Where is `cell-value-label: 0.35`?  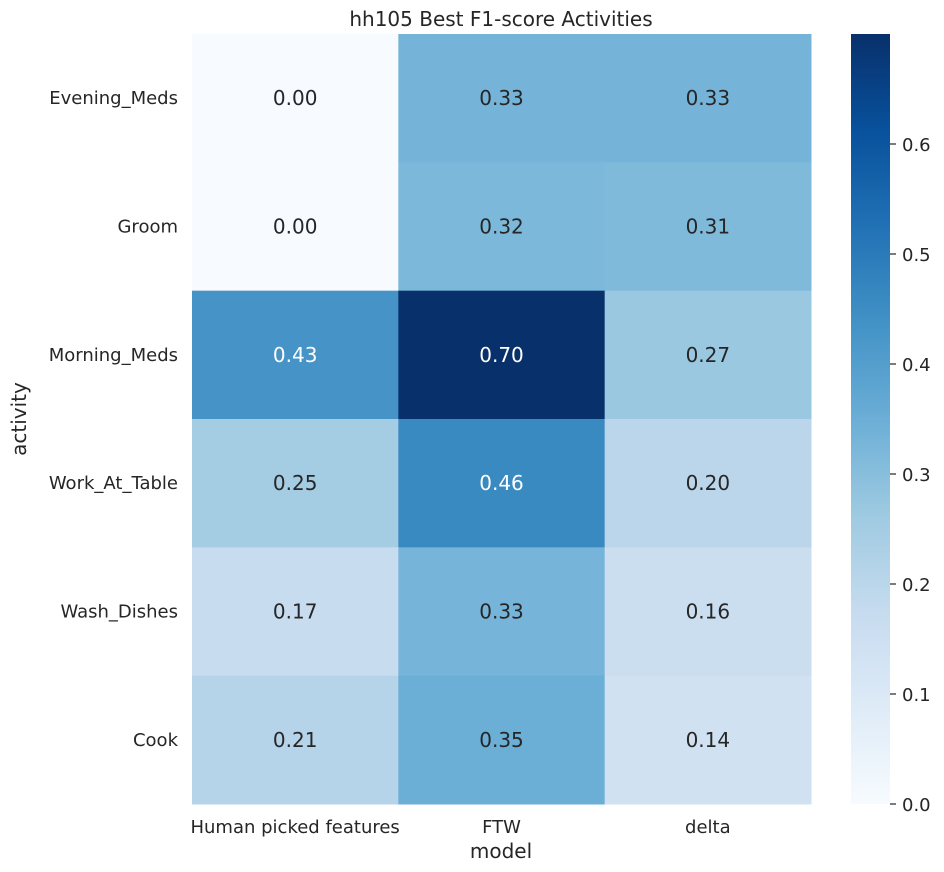
cell-value-label: 0.35 is located at coordinates (501, 740).